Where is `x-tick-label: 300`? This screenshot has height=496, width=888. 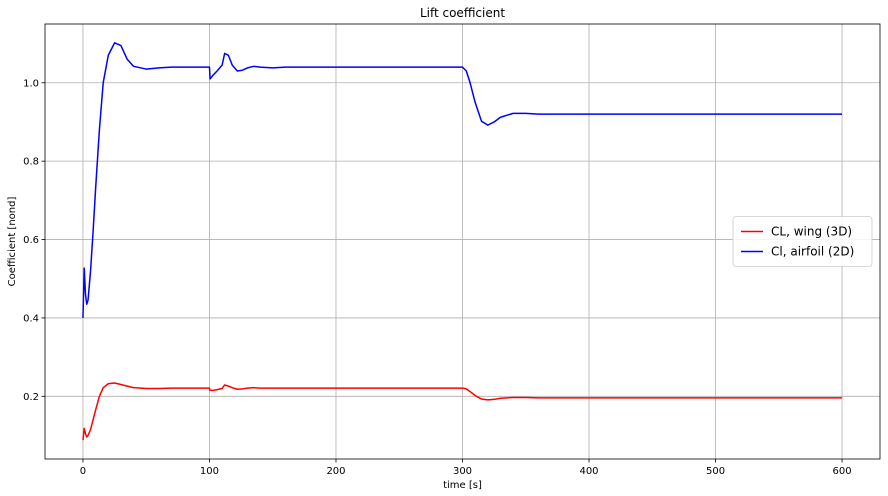
x-tick-label: 300 is located at coordinates (462, 471).